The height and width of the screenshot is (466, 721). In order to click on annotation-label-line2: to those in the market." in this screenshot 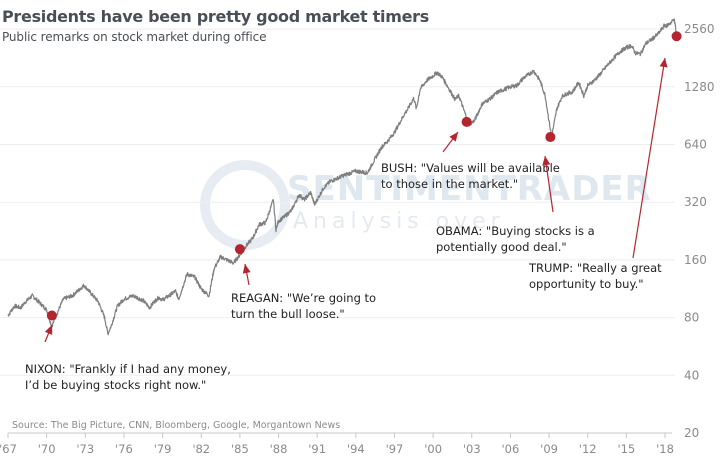, I will do `click(449, 184)`.